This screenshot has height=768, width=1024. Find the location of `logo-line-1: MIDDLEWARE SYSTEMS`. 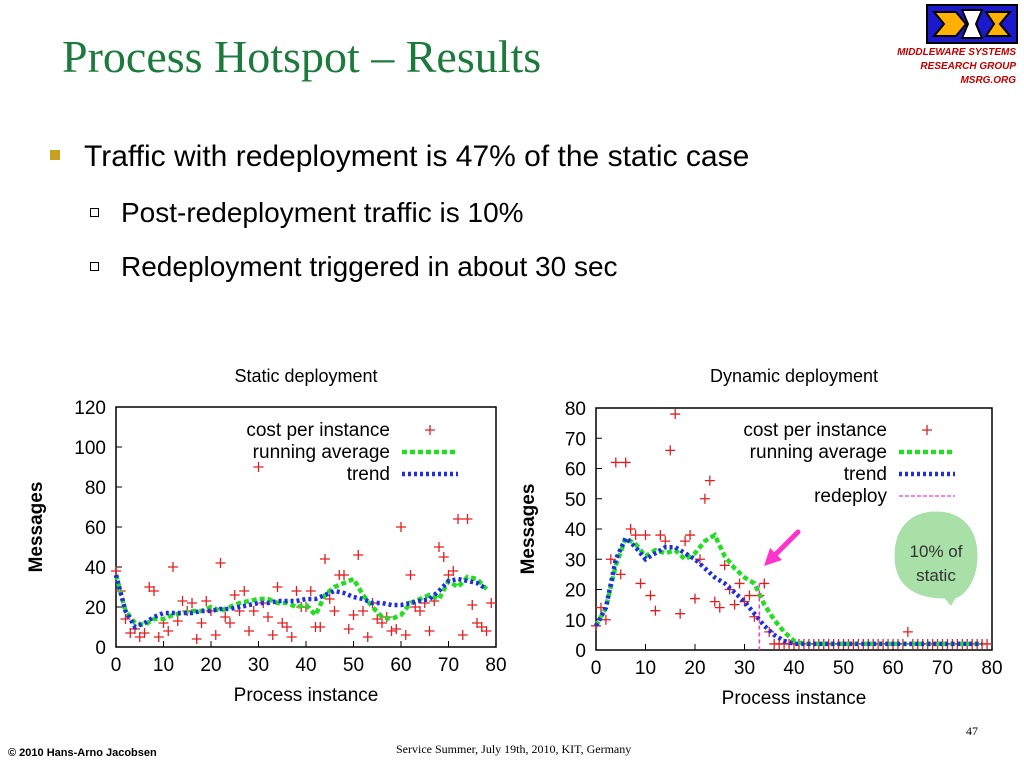

logo-line-1: MIDDLEWARE SYSTEMS is located at coordinates (956, 52).